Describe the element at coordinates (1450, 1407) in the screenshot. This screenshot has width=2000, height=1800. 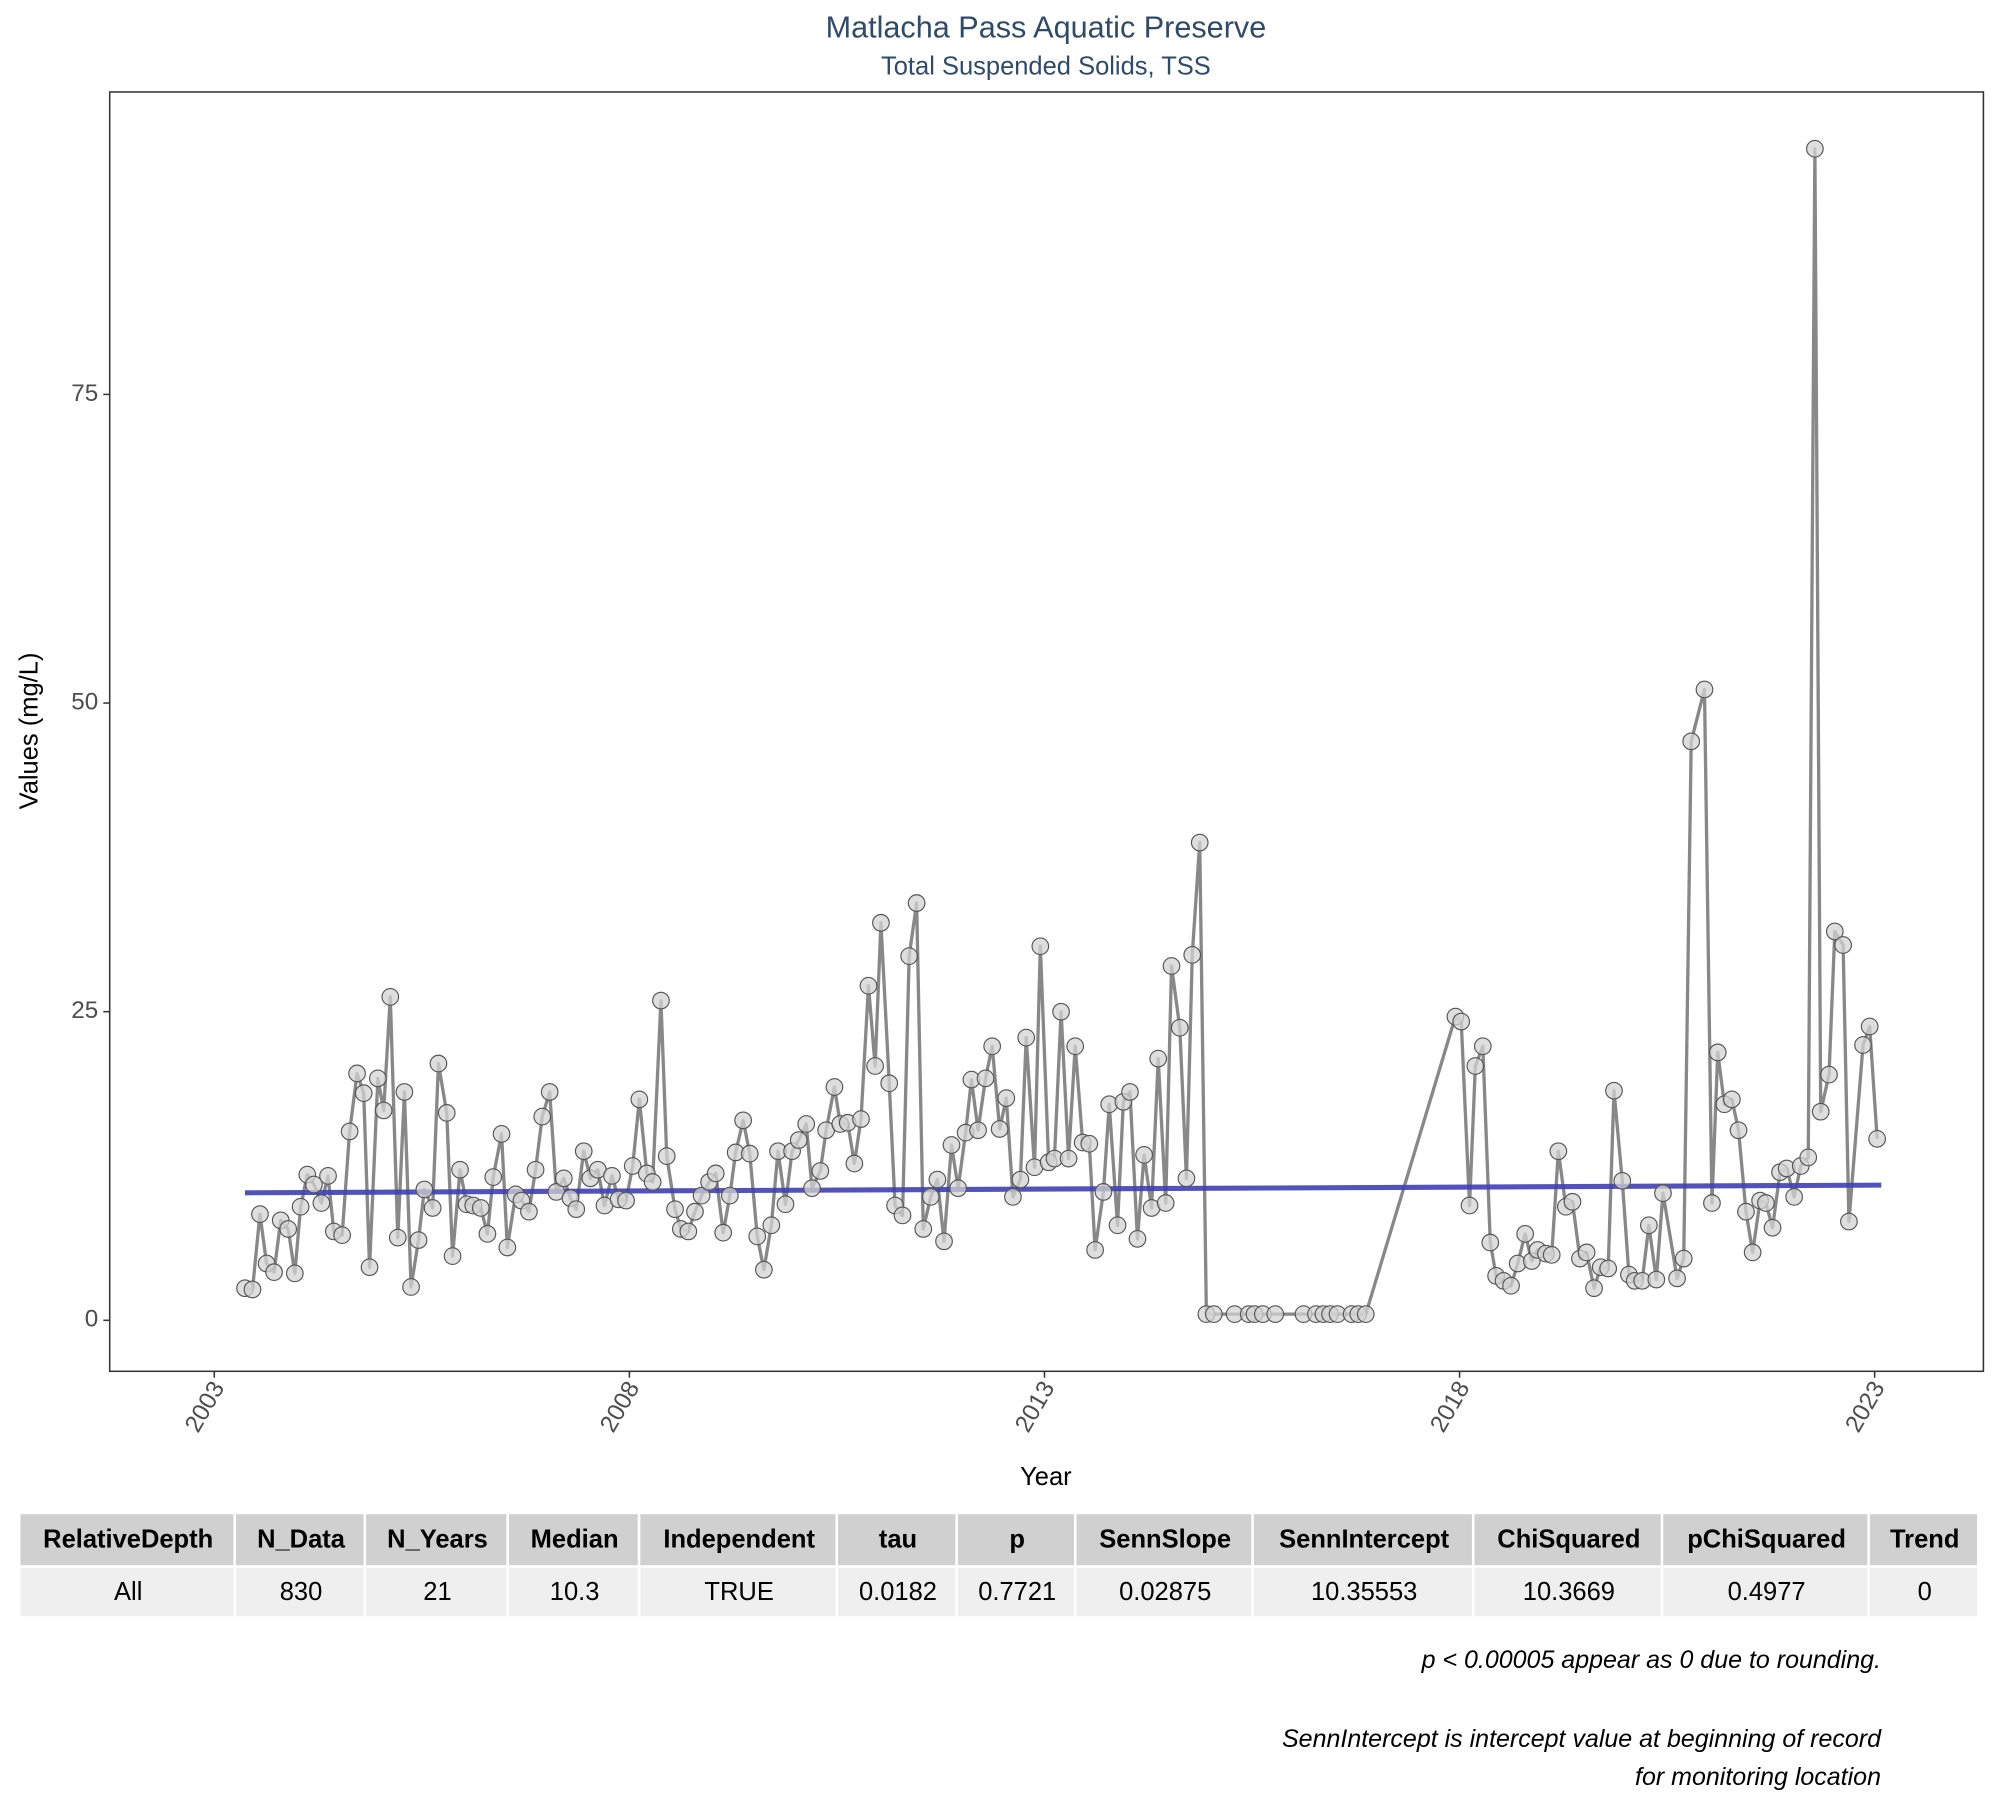
I see `x-tick-label: 2018` at that location.